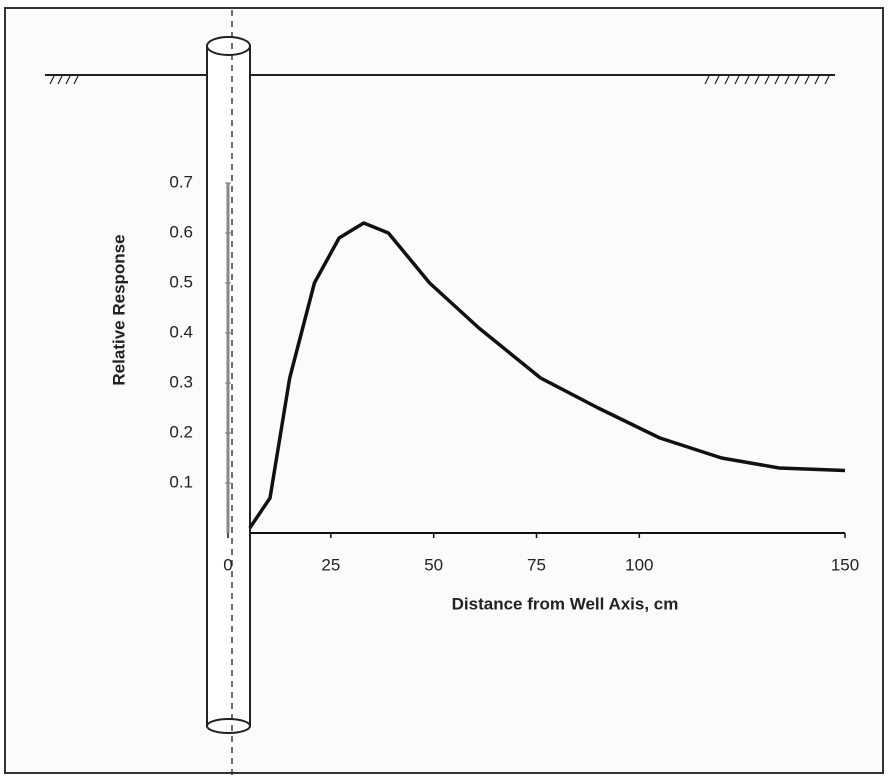 The width and height of the screenshot is (889, 778). Describe the element at coordinates (181, 481) in the screenshot. I see `y-tick-label: 0.1` at that location.